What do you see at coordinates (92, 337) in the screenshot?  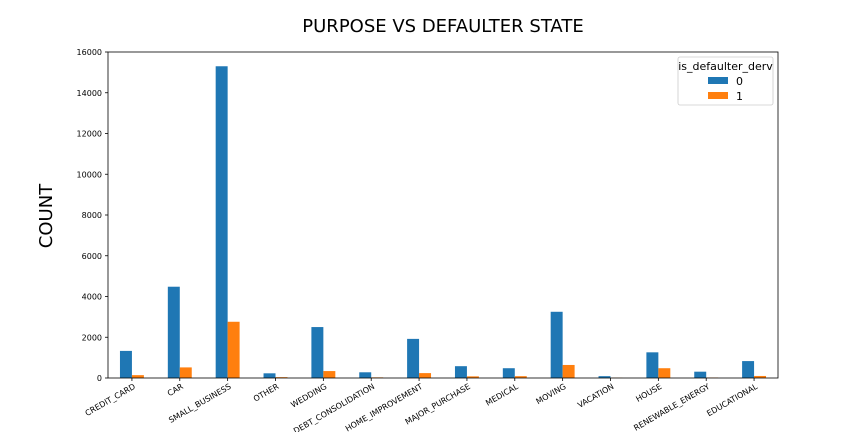 I see `y-tick-label: 2000` at bounding box center [92, 337].